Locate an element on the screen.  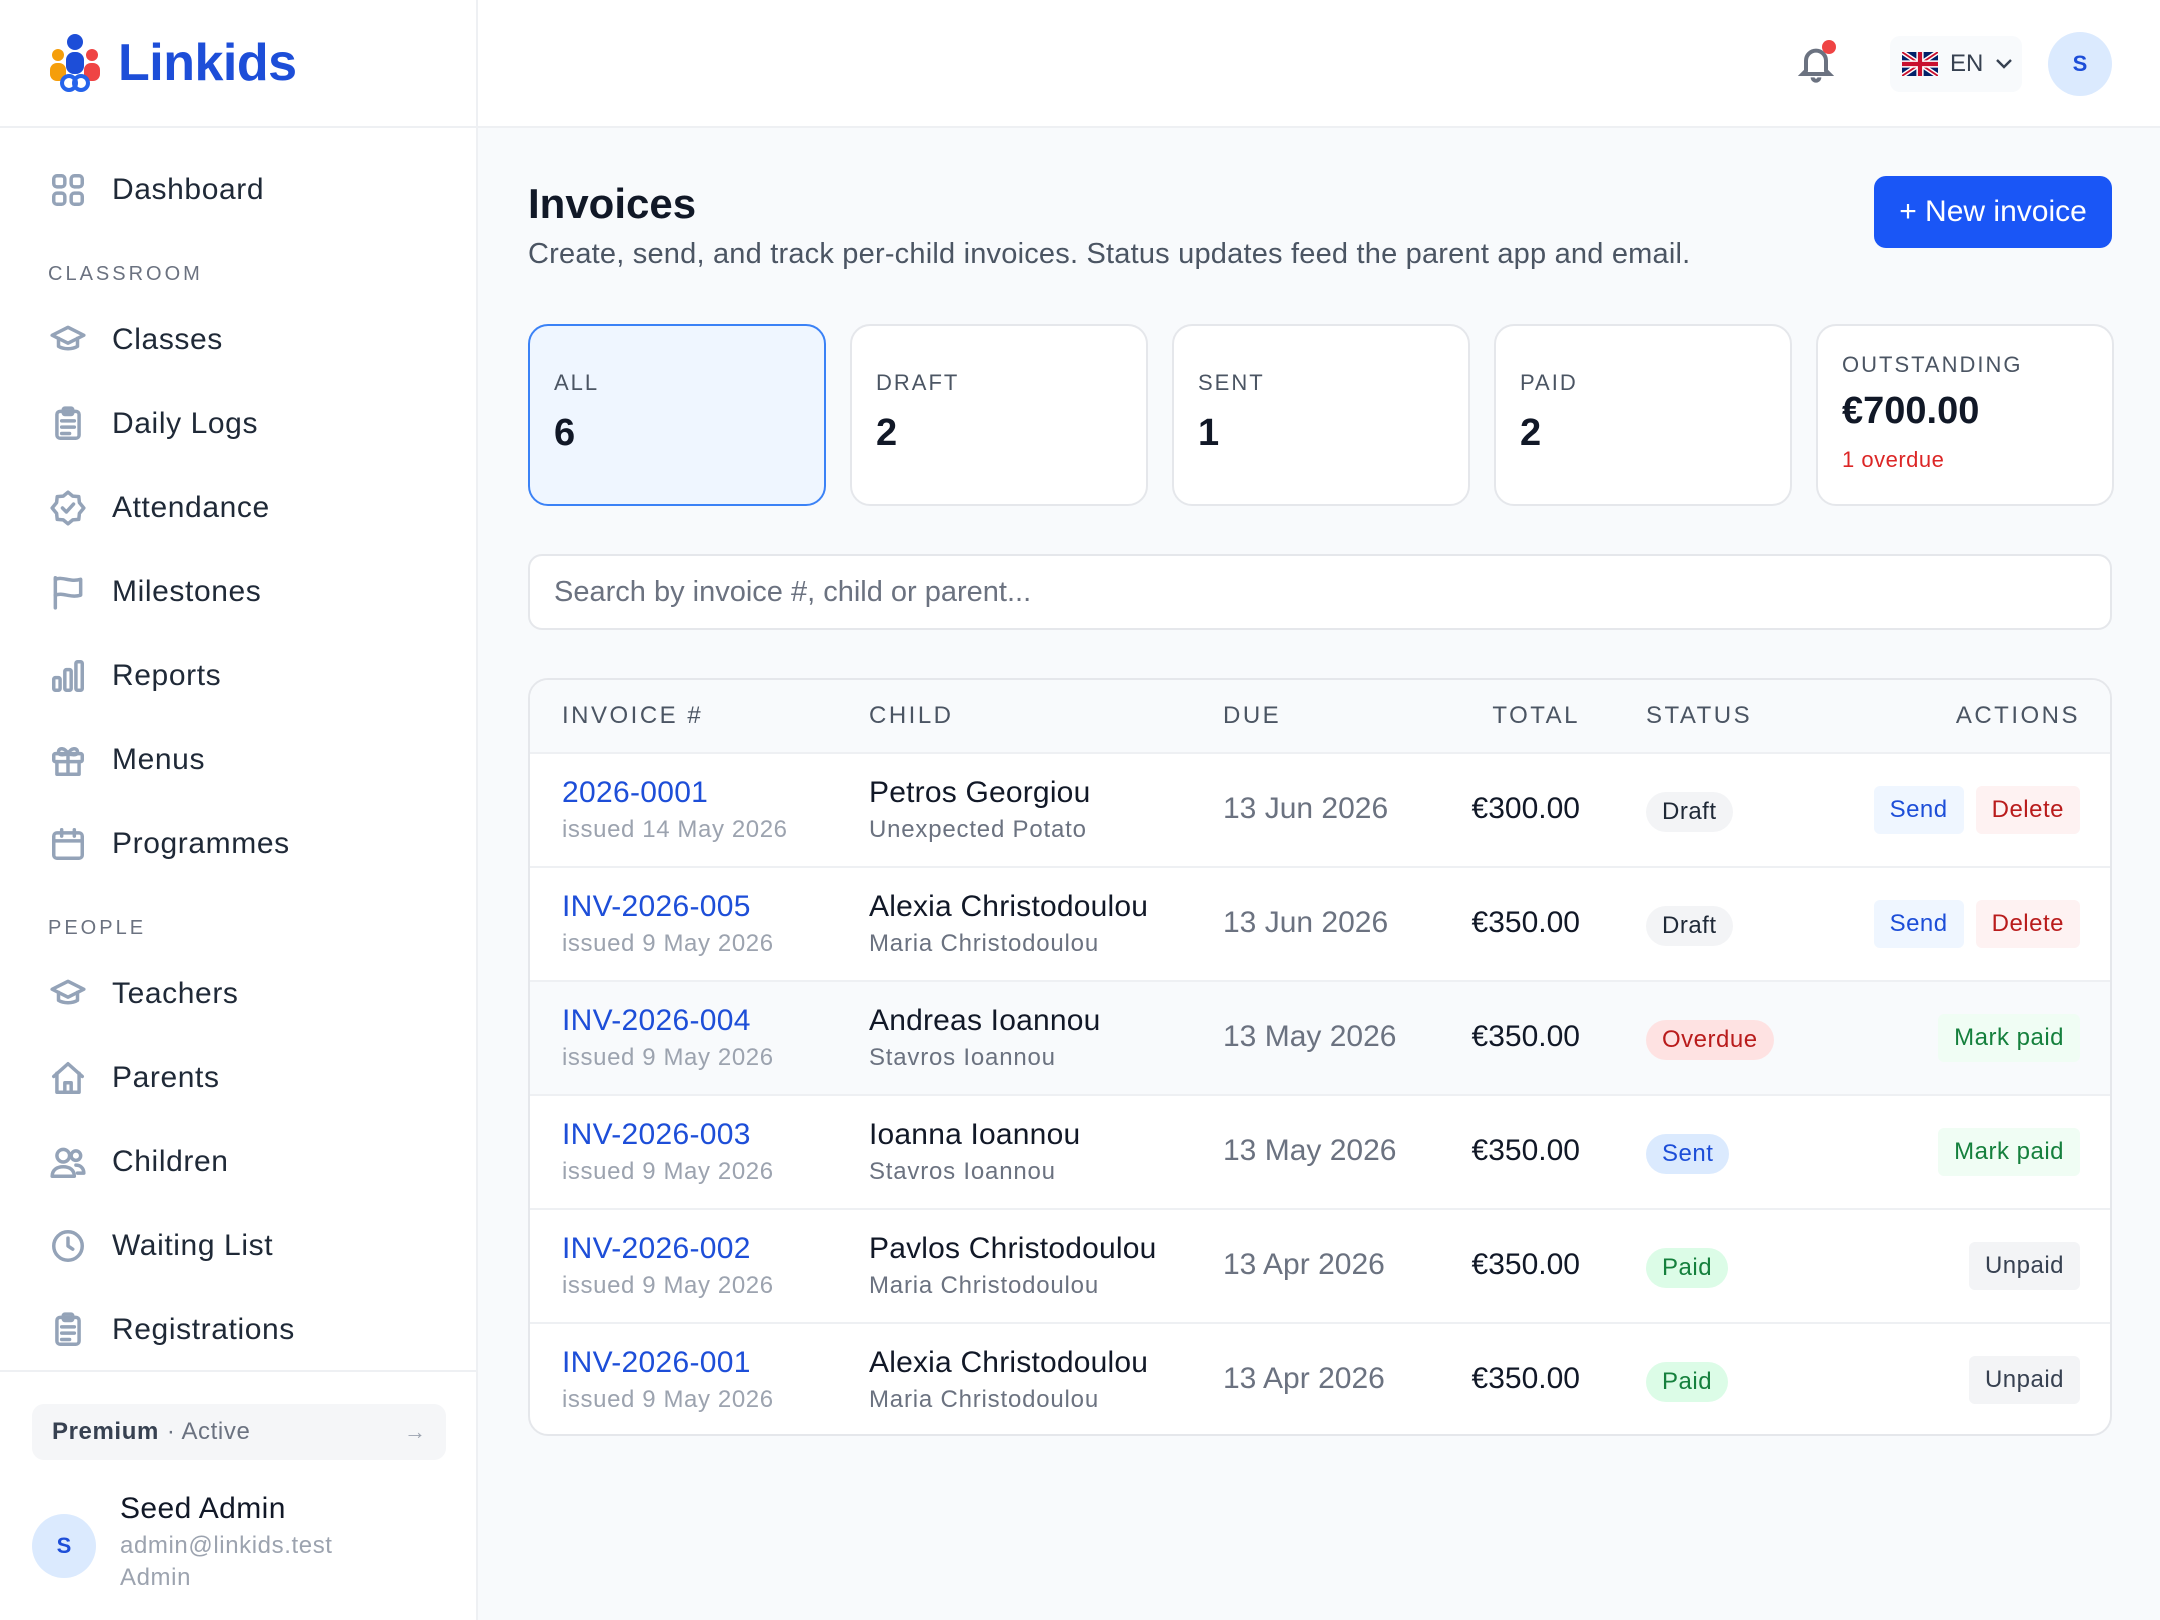
sidebar-item-reports: Reports is located at coordinates (238, 676).